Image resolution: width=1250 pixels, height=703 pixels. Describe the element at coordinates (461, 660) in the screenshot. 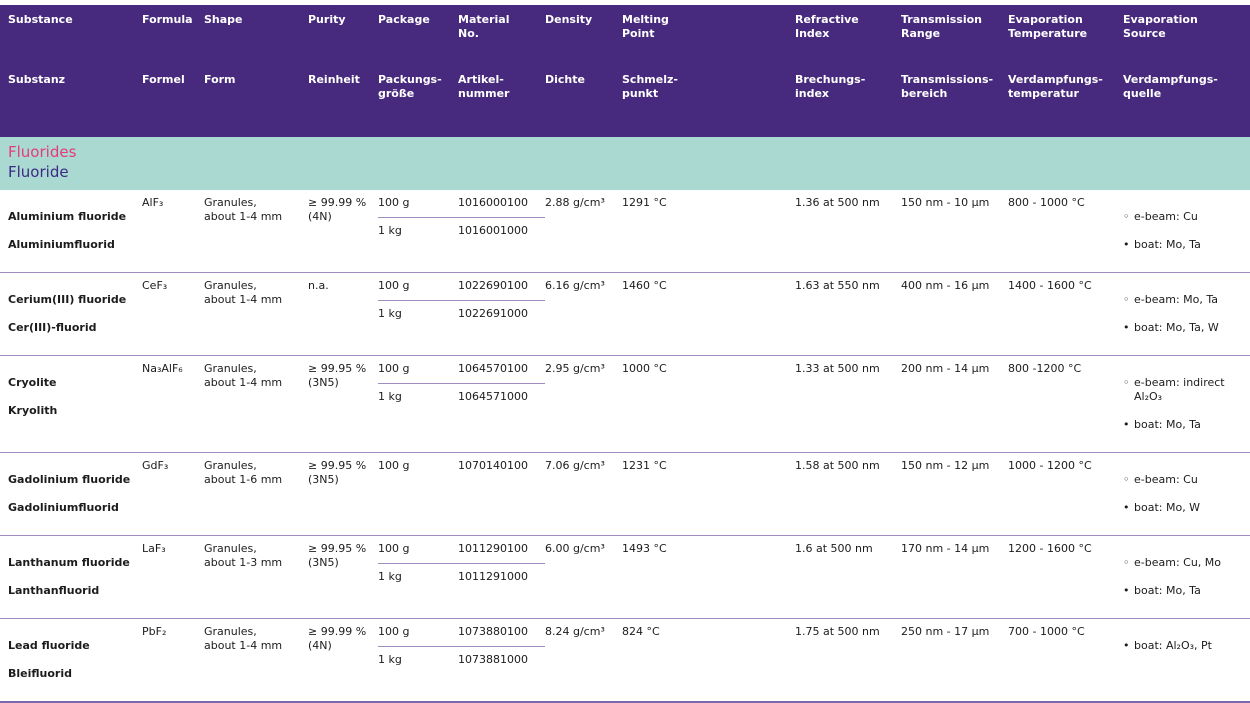

I see `package-line: 1 kg 1073881000` at that location.